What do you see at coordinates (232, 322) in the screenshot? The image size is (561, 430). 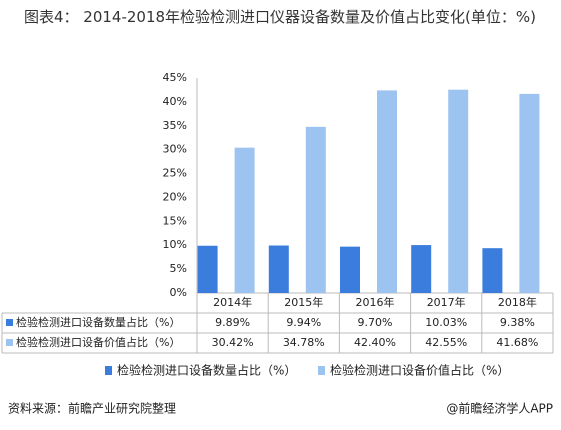 I see `table-value: 9.89%` at bounding box center [232, 322].